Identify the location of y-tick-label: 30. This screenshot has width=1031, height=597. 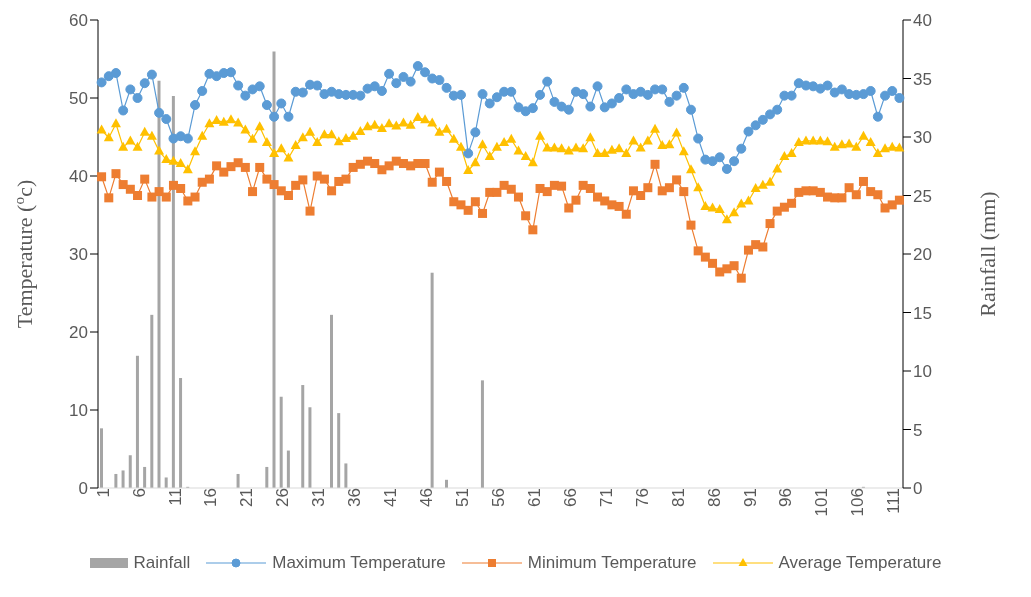
(78, 255).